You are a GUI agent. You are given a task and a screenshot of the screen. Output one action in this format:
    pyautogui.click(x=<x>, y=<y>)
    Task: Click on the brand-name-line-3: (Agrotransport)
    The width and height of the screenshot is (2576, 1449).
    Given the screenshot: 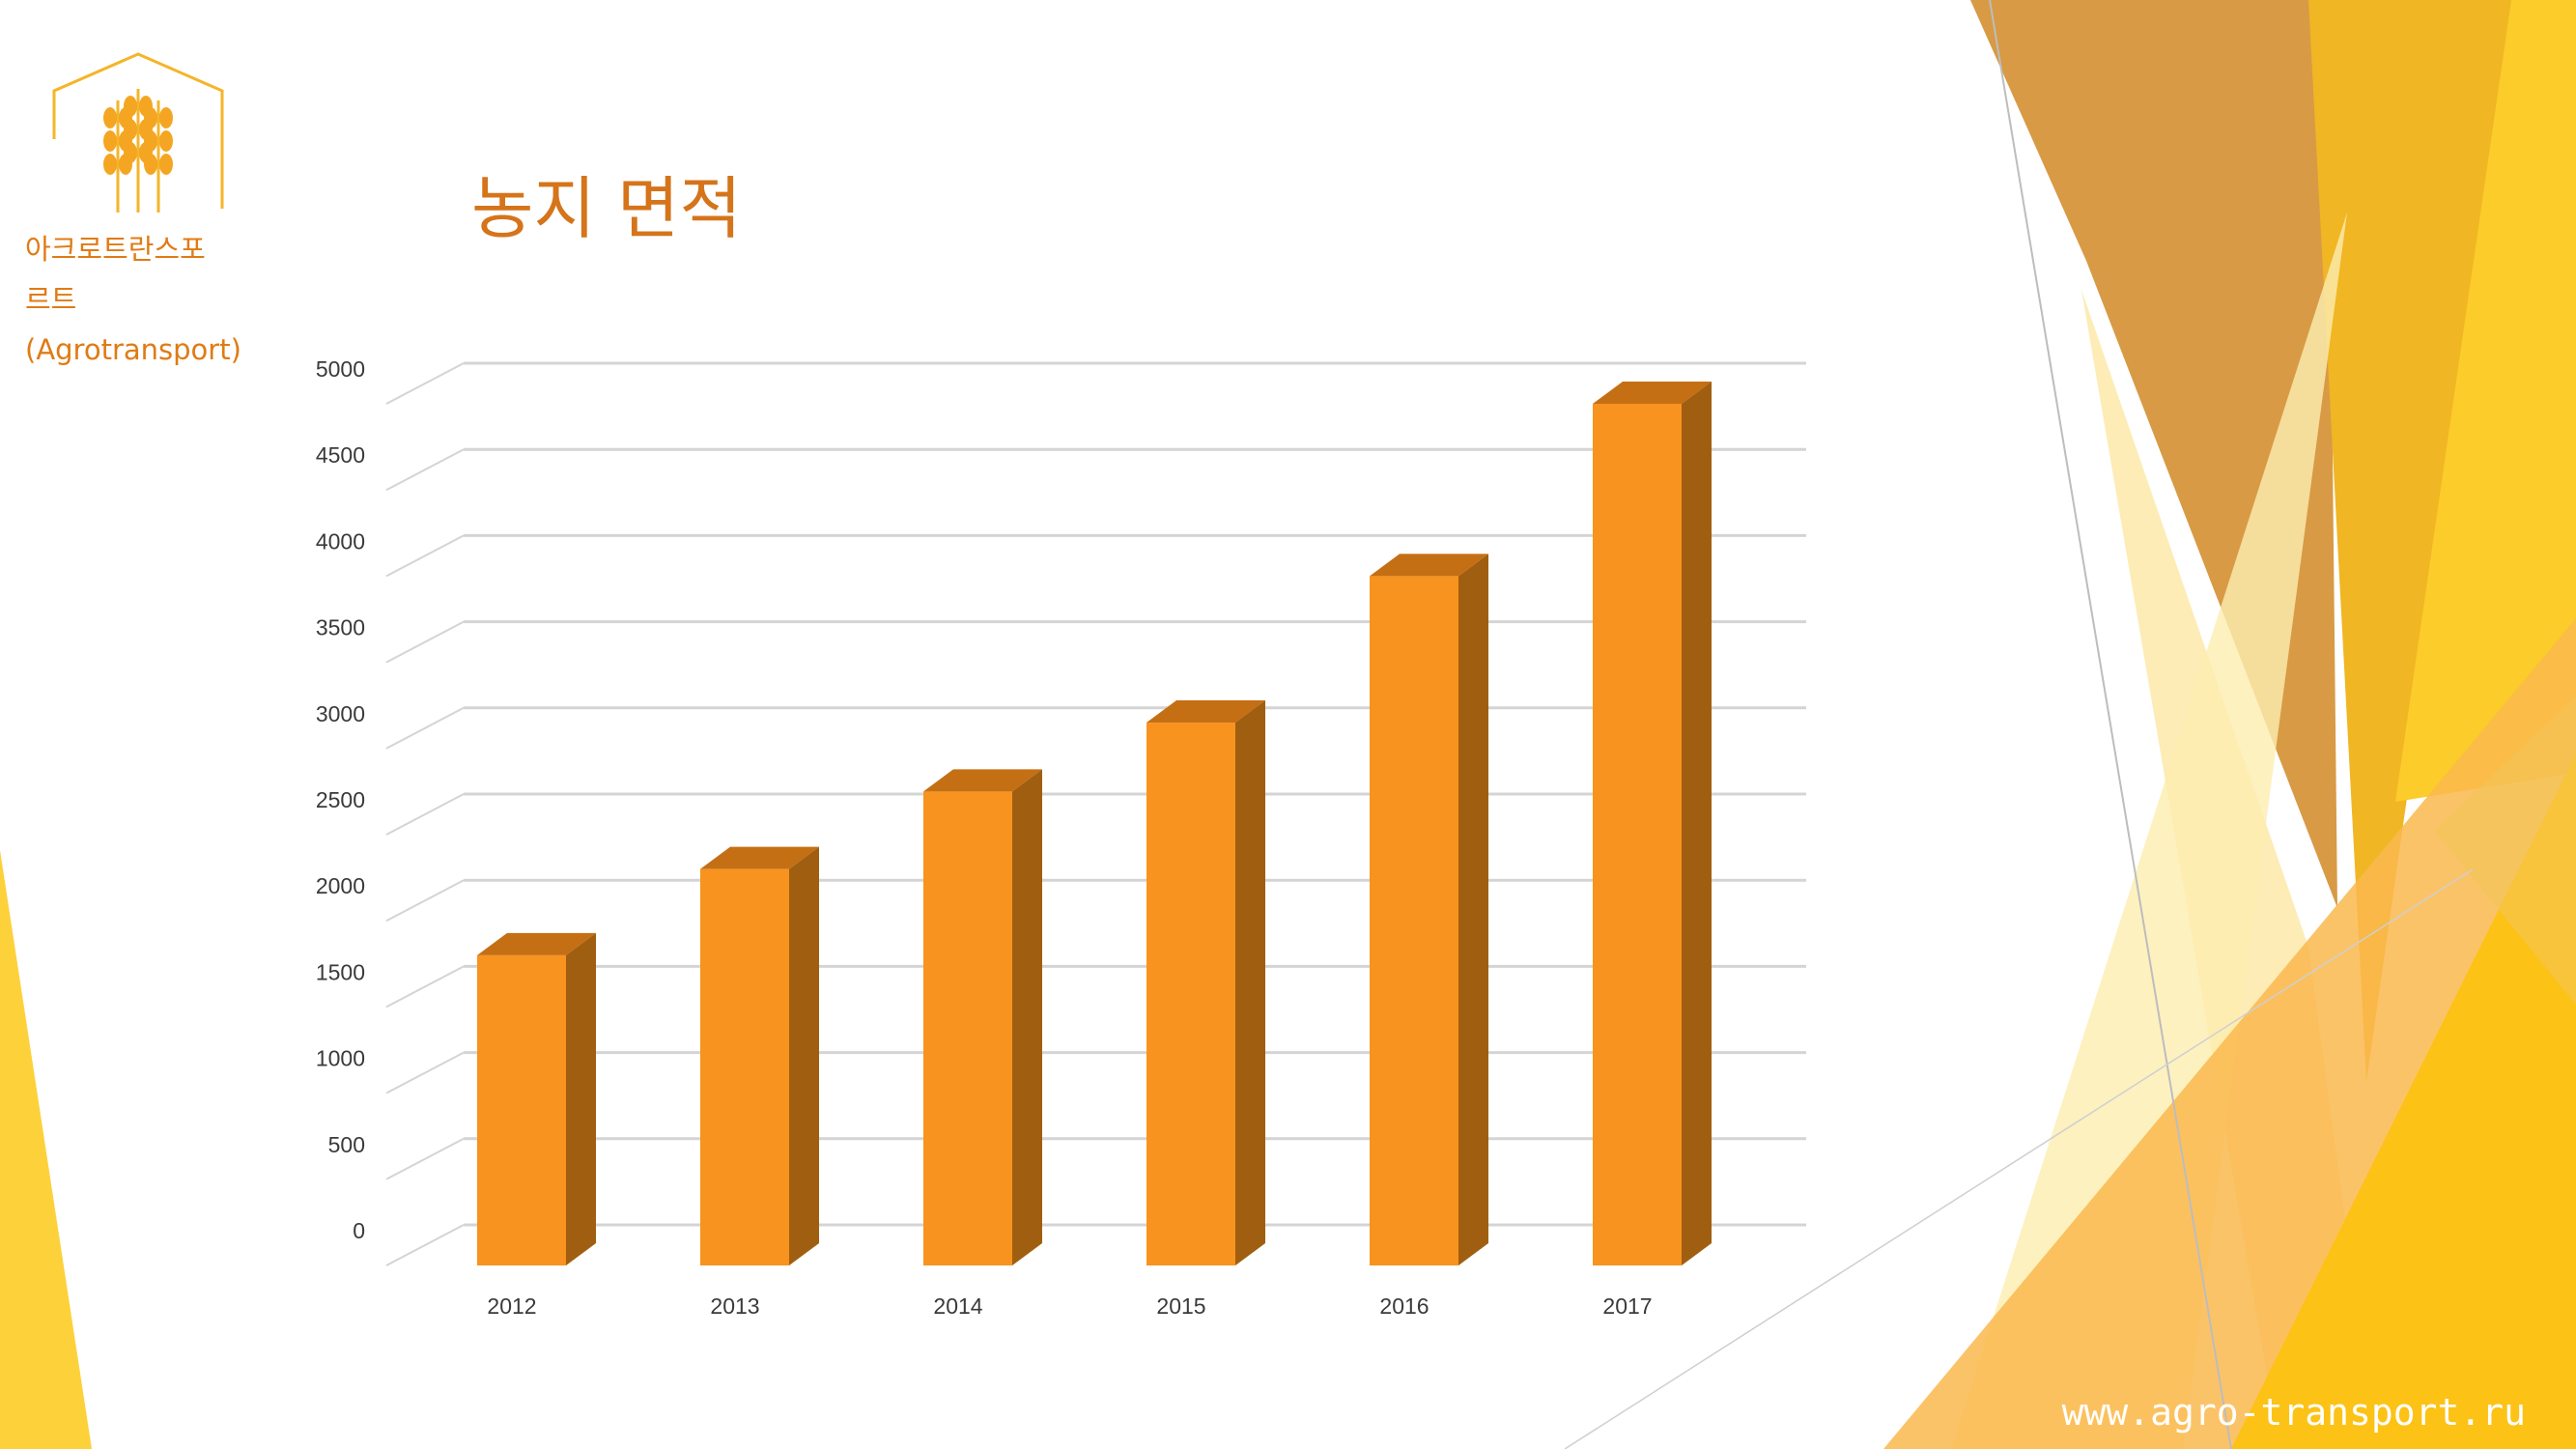 What is the action you would take?
    pyautogui.click(x=133, y=349)
    